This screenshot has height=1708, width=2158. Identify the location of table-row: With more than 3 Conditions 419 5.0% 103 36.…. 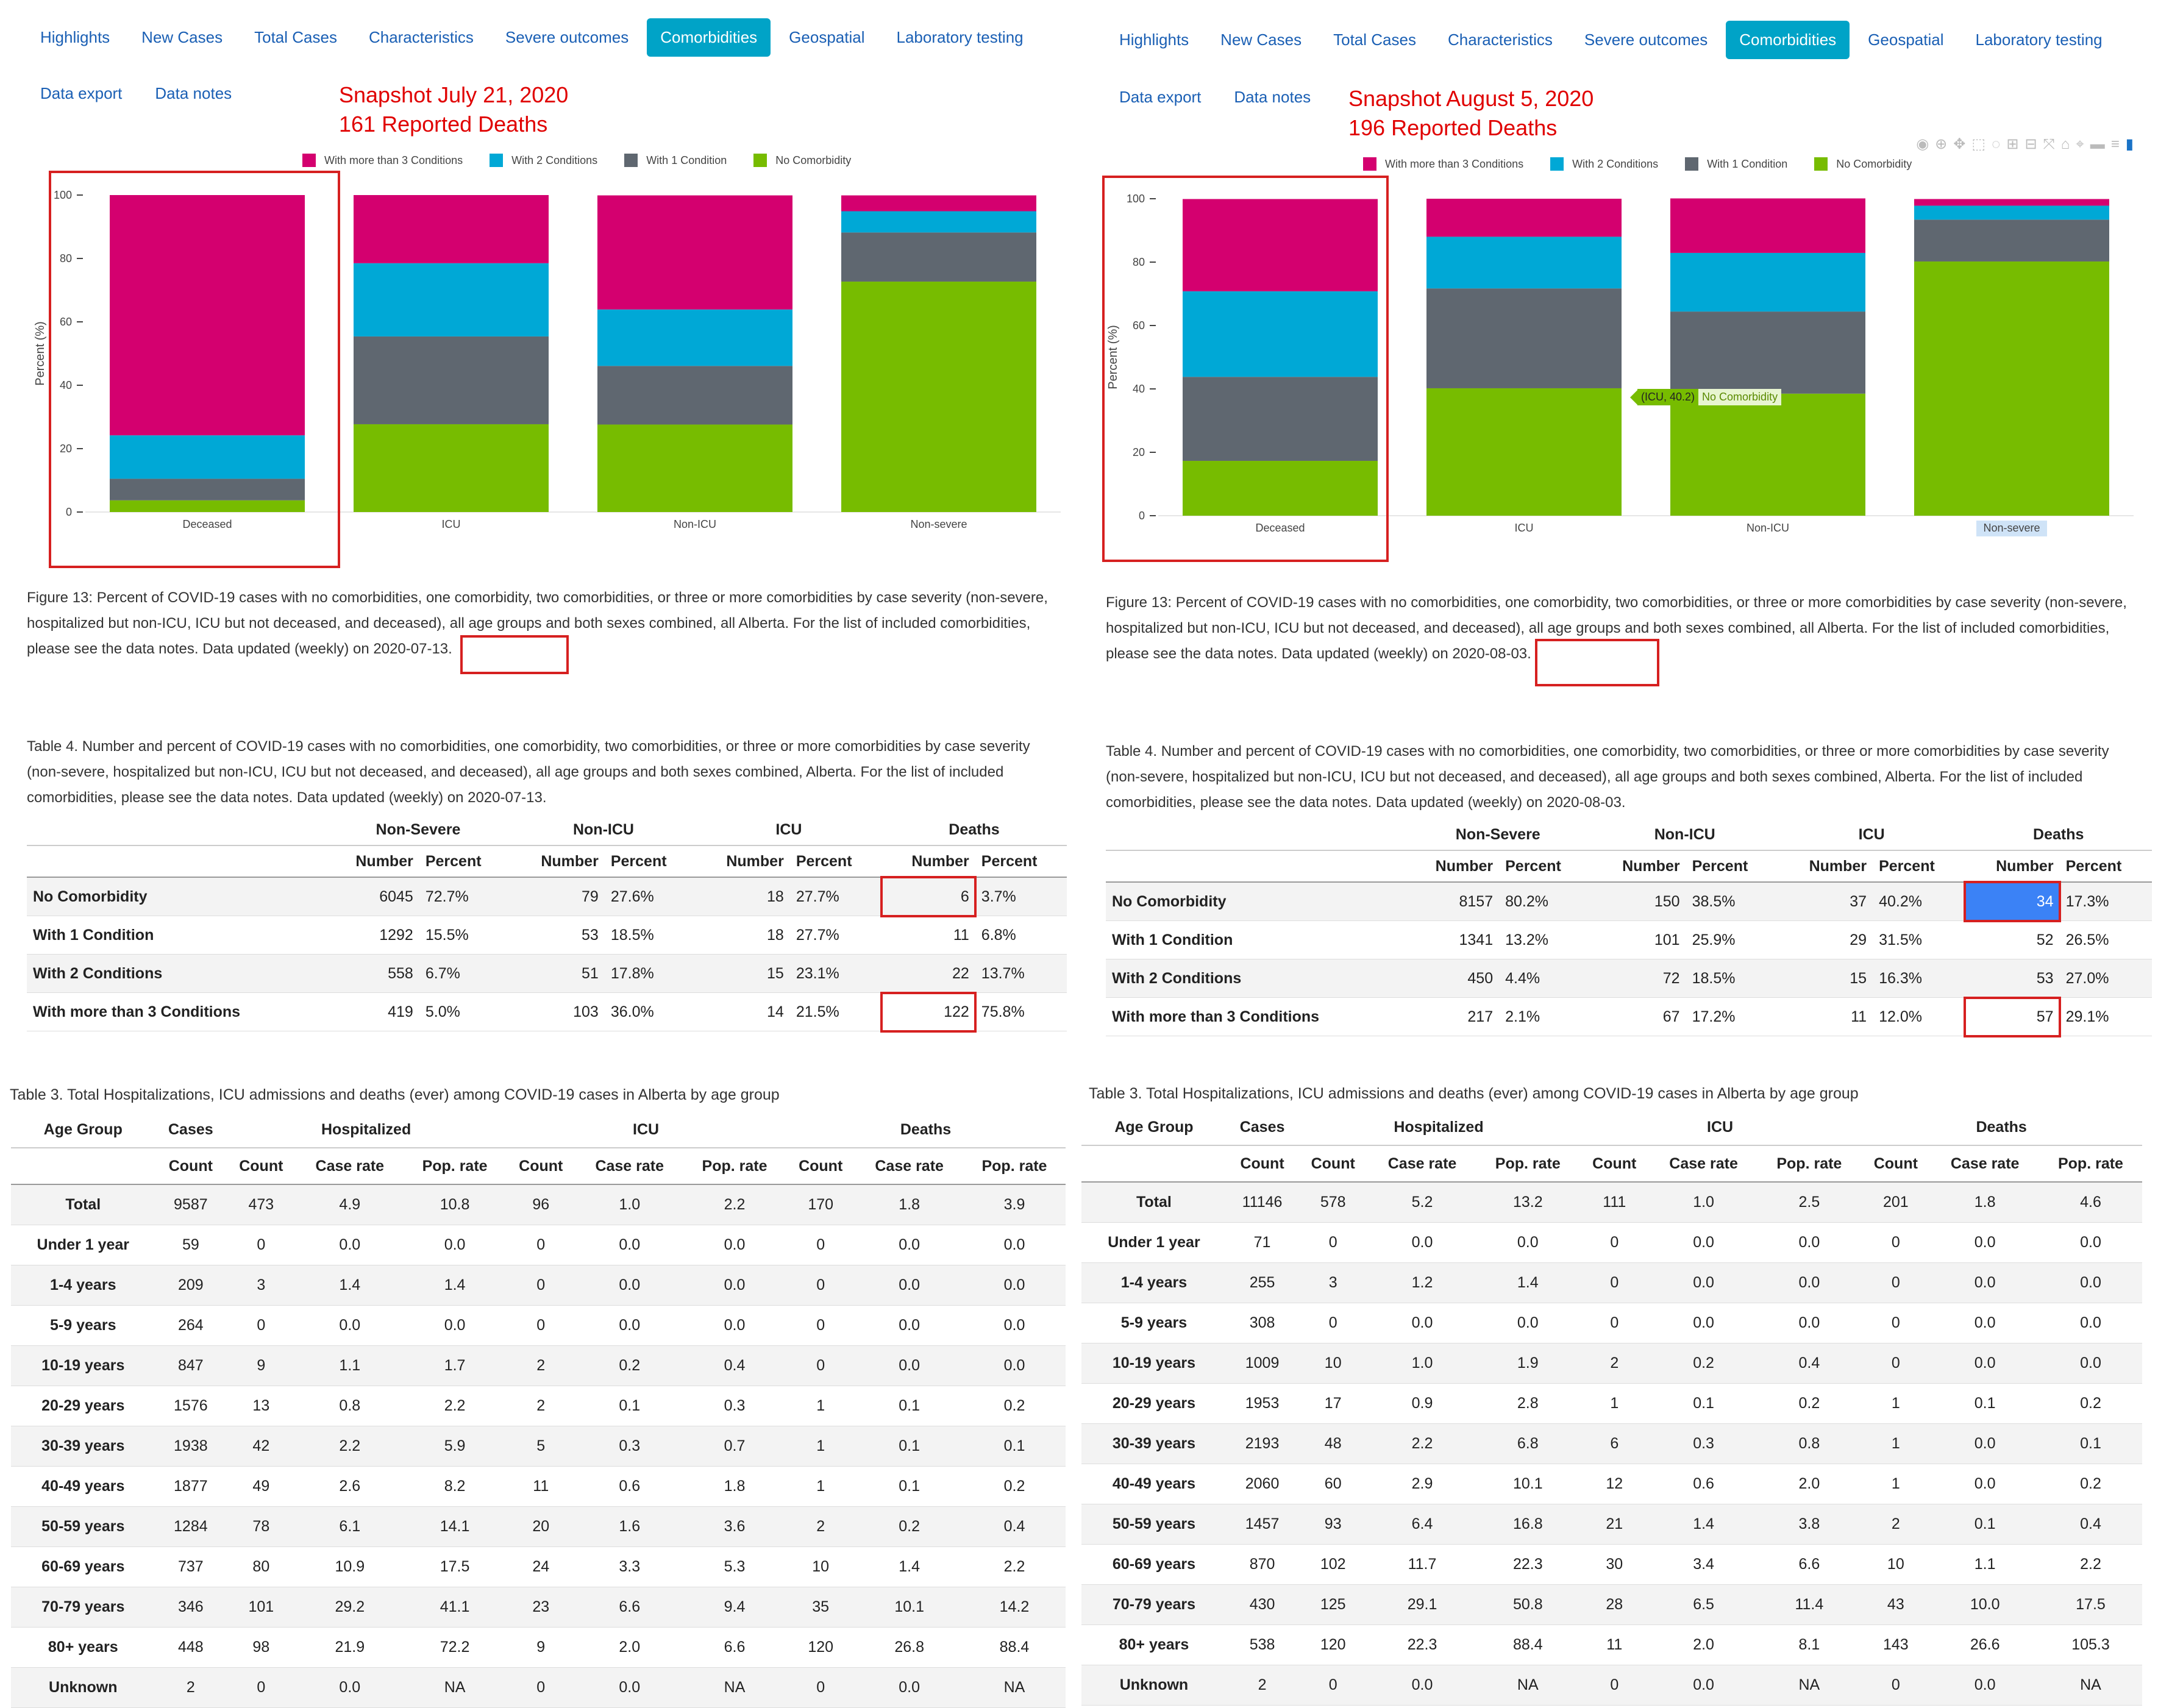
(547, 1012).